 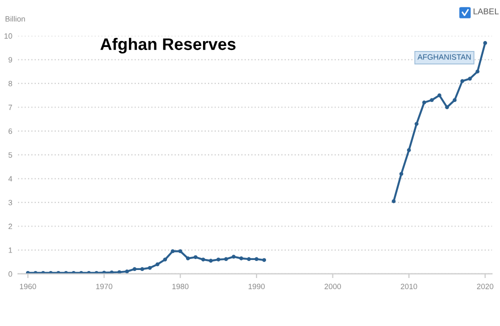 What do you see at coordinates (486, 11) in the screenshot?
I see `text: LABEL` at bounding box center [486, 11].